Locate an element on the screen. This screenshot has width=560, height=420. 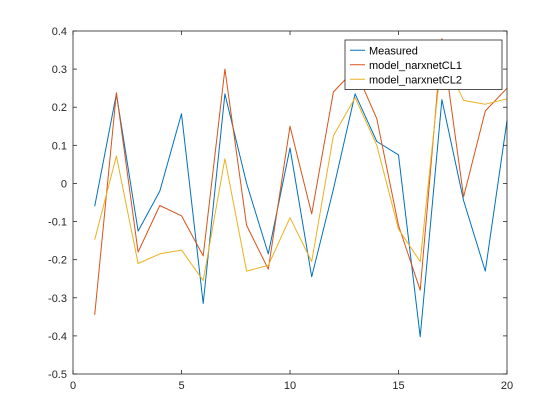
x-tick-label: 0 is located at coordinates (73, 386).